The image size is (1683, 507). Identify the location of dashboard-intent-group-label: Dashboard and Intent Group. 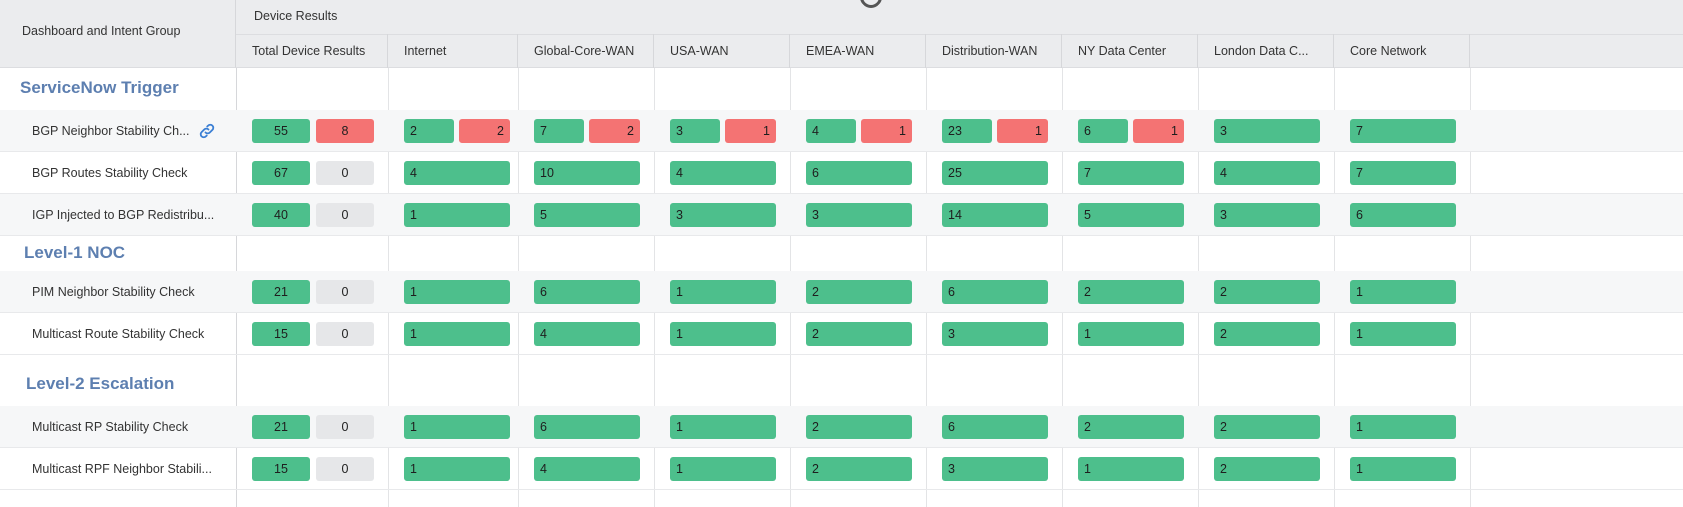
(101, 31).